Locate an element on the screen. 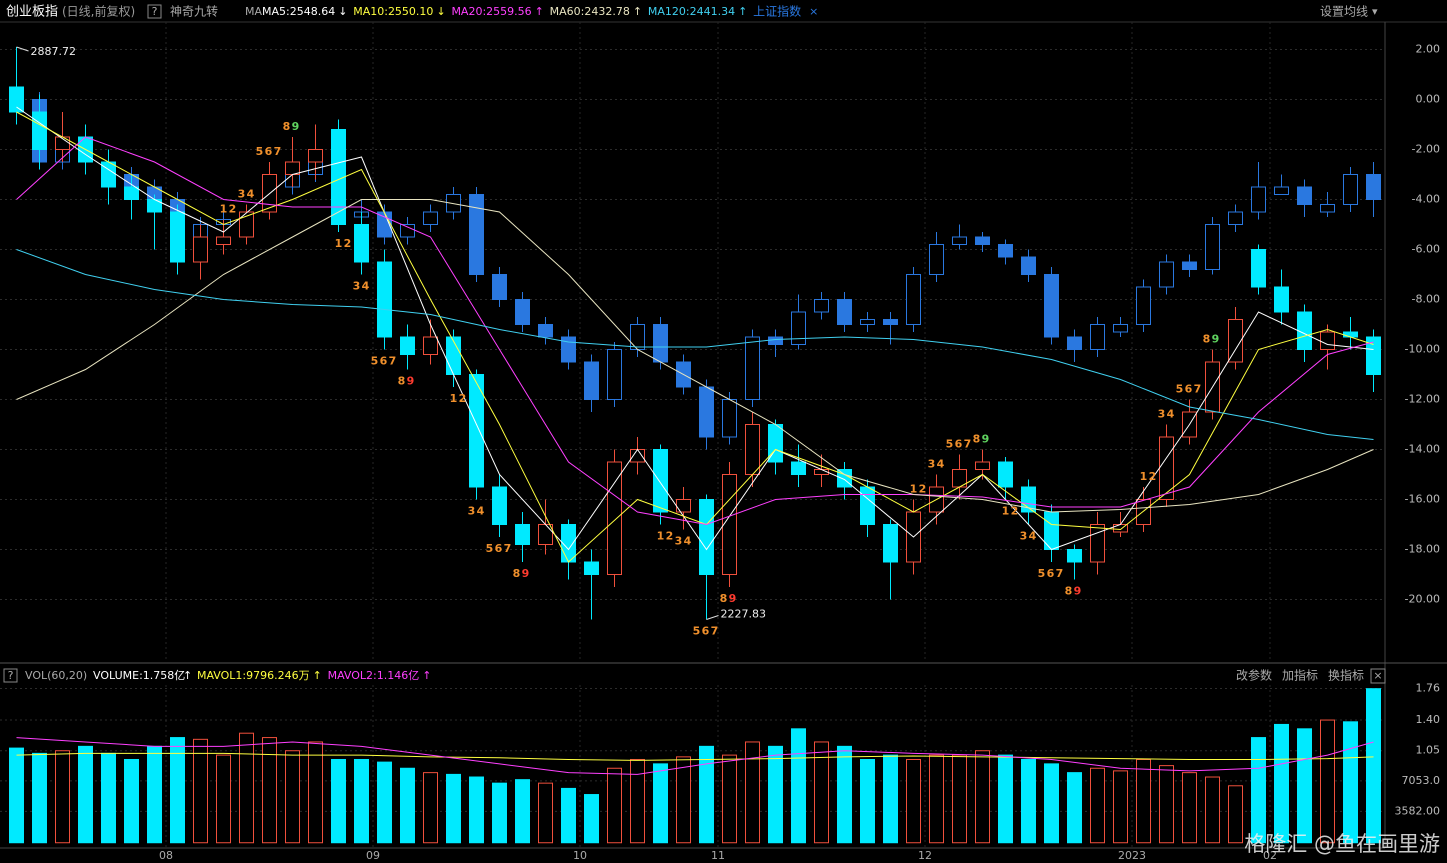 The height and width of the screenshot is (863, 1447). ma-legend: MA20:2559.56 is located at coordinates (491, 11).